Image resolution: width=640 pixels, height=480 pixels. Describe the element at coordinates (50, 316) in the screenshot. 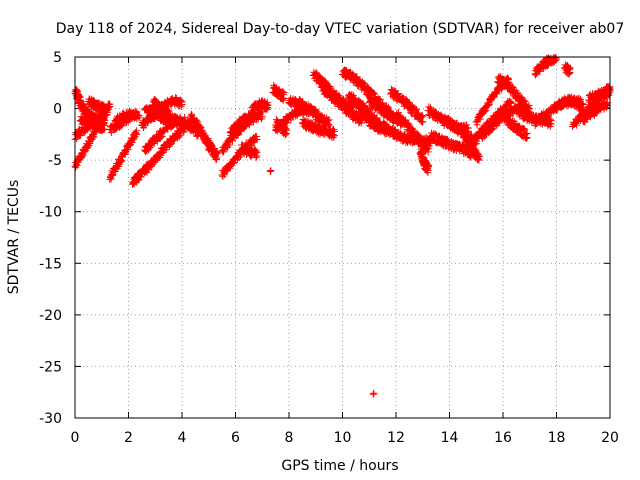

I see `y-tick-label: -20` at that location.